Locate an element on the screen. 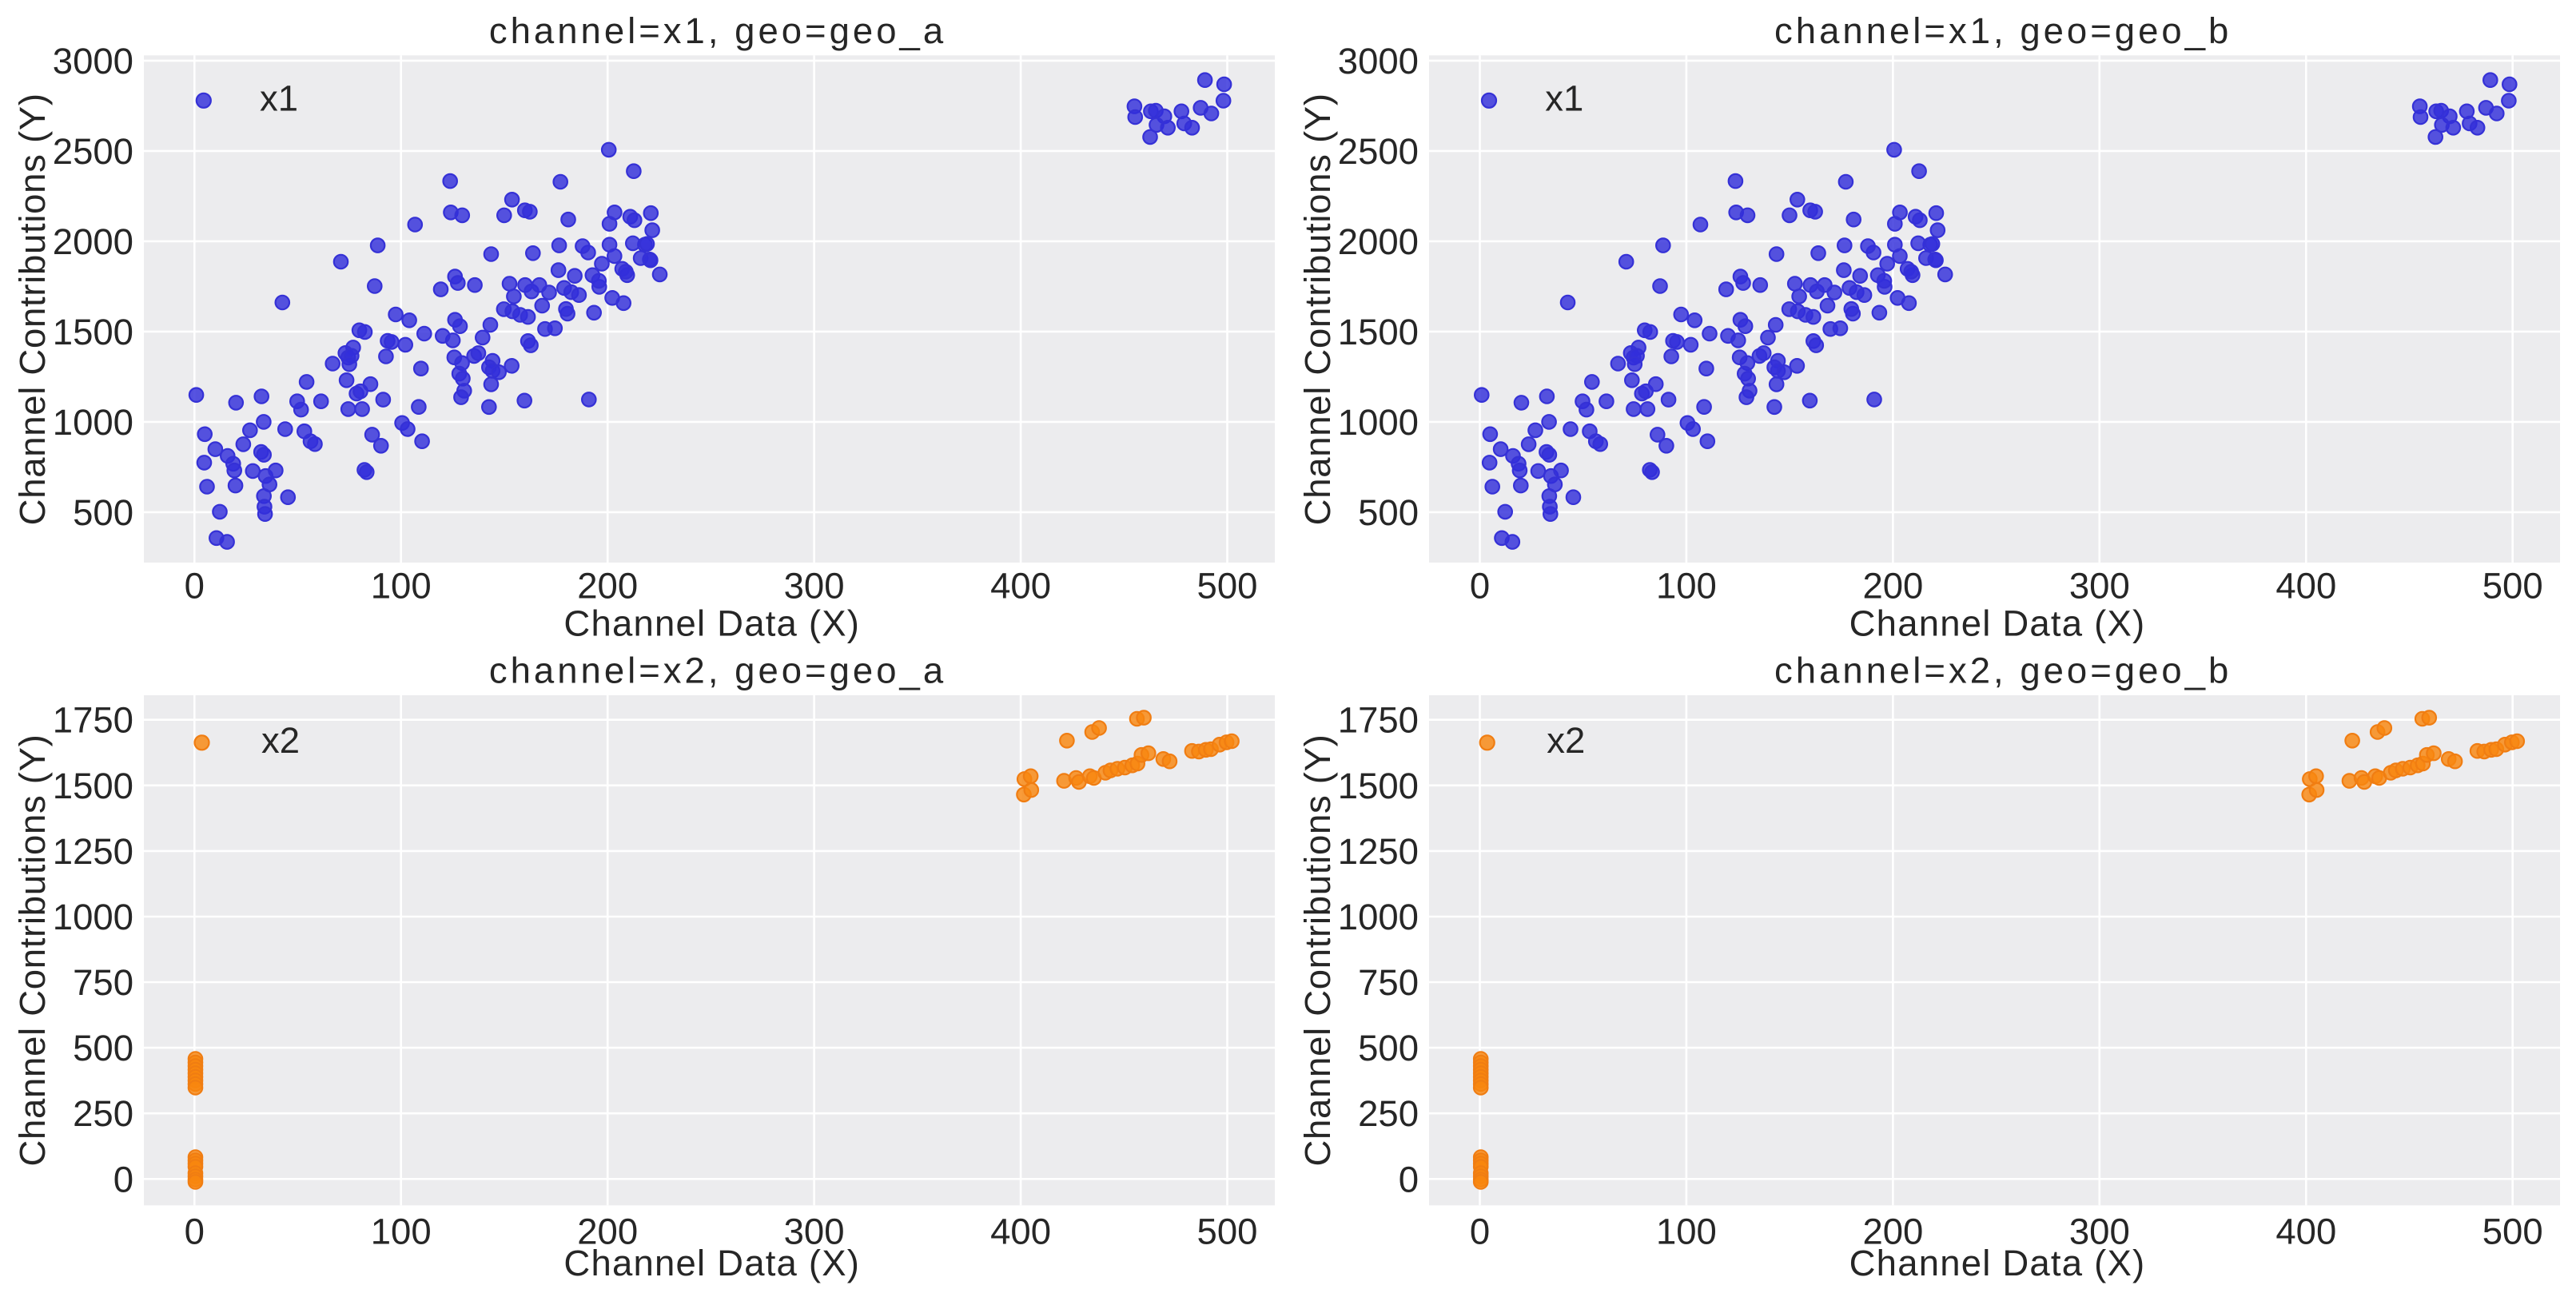 The height and width of the screenshot is (1297, 2576). svg-text: channel=x1, geo=geo_a is located at coordinates (717, 31).